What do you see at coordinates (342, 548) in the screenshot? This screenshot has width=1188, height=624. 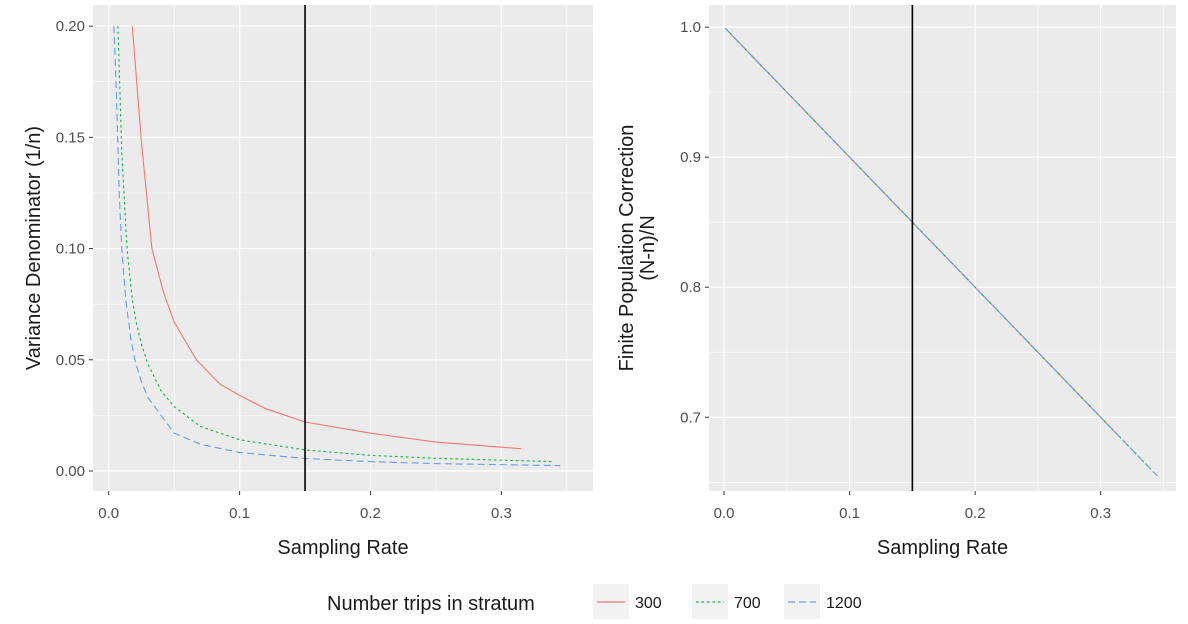 I see `left-x-axis-title: Sampling Rate` at bounding box center [342, 548].